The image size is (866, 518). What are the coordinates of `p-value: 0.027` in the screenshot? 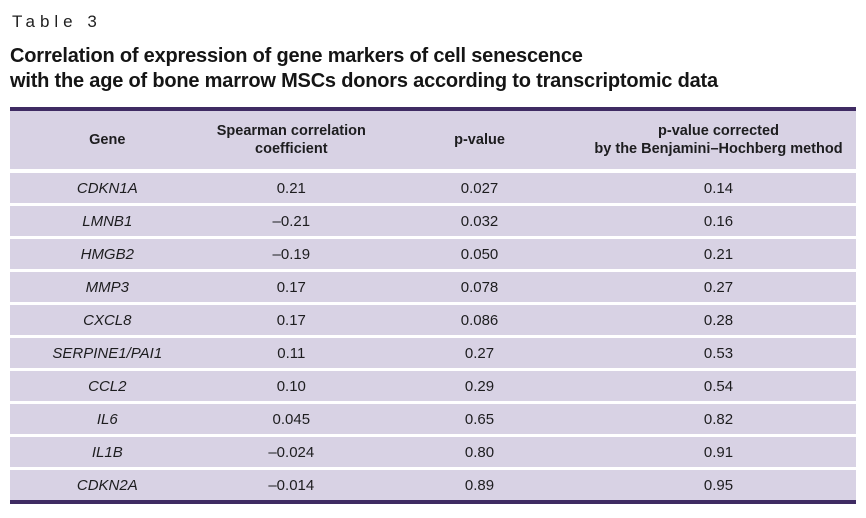 It's located at (479, 188).